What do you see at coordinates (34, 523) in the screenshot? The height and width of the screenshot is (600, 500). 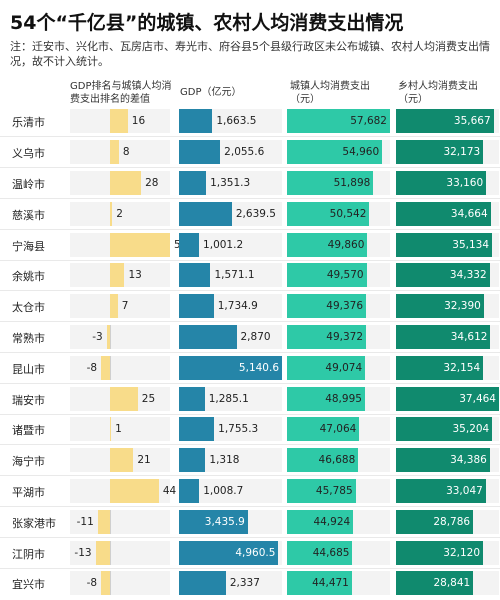 I see `city-name: 张家港市` at bounding box center [34, 523].